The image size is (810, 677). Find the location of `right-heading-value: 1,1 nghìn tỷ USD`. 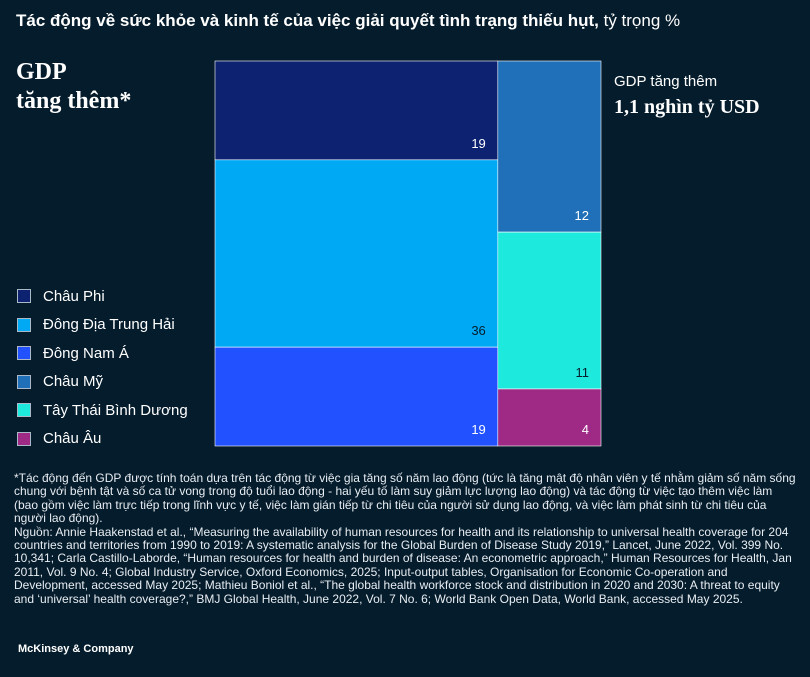

right-heading-value: 1,1 nghìn tỷ USD is located at coordinates (687, 107).